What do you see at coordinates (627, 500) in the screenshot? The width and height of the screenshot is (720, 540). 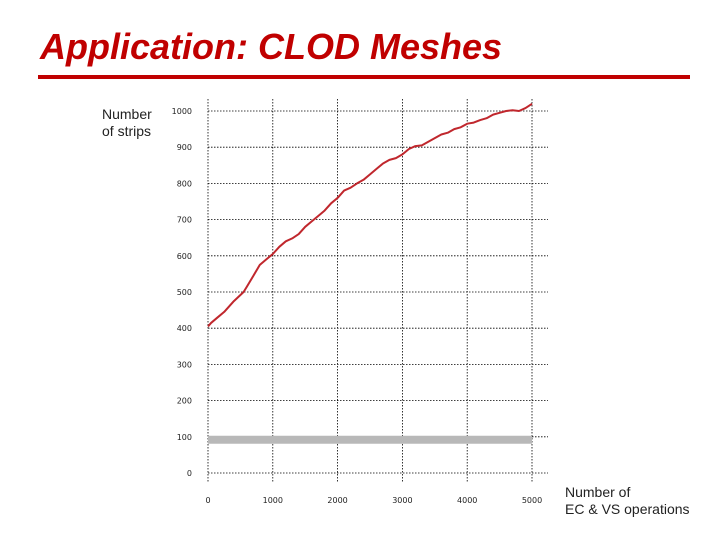 I see `x-axis-label: Number of EC & VS operations` at bounding box center [627, 500].